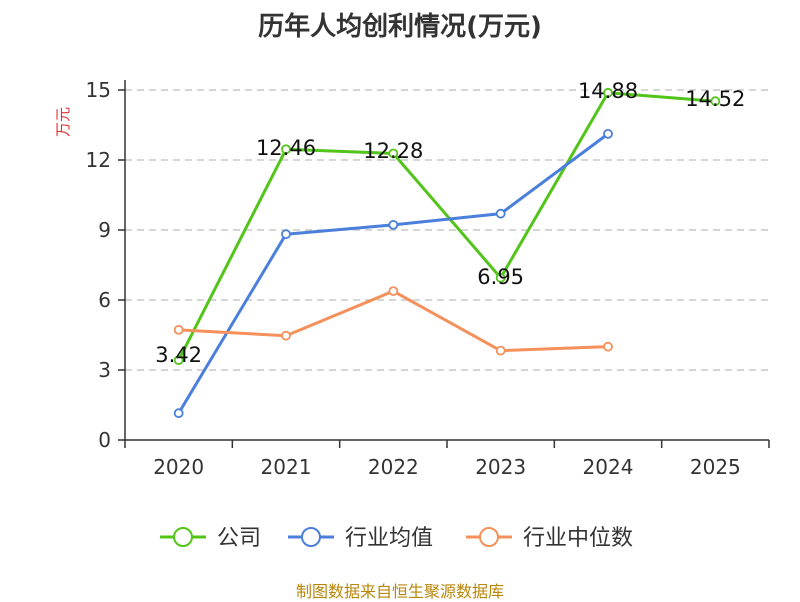  Describe the element at coordinates (608, 467) in the screenshot. I see `x-tick-label: 2024` at that location.